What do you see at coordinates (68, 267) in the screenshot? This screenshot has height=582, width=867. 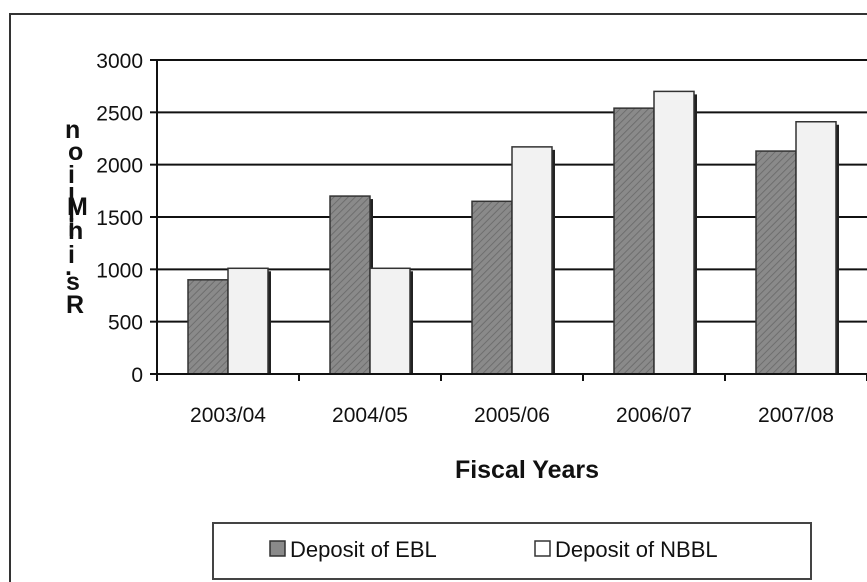 I see `y-axis-title-glyph: .` at bounding box center [68, 267].